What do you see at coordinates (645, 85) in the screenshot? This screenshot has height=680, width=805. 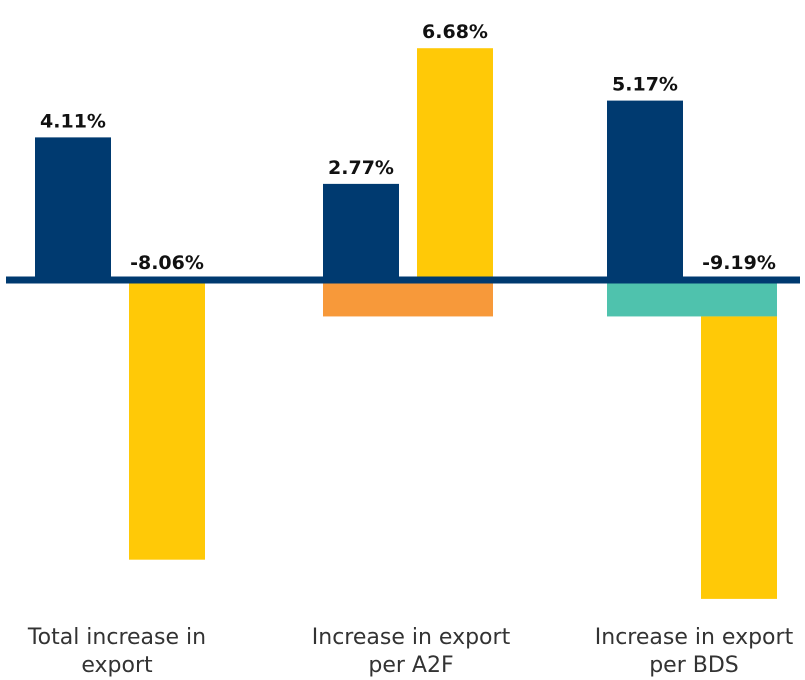 I see `data-label: 5.17%` at bounding box center [645, 85].